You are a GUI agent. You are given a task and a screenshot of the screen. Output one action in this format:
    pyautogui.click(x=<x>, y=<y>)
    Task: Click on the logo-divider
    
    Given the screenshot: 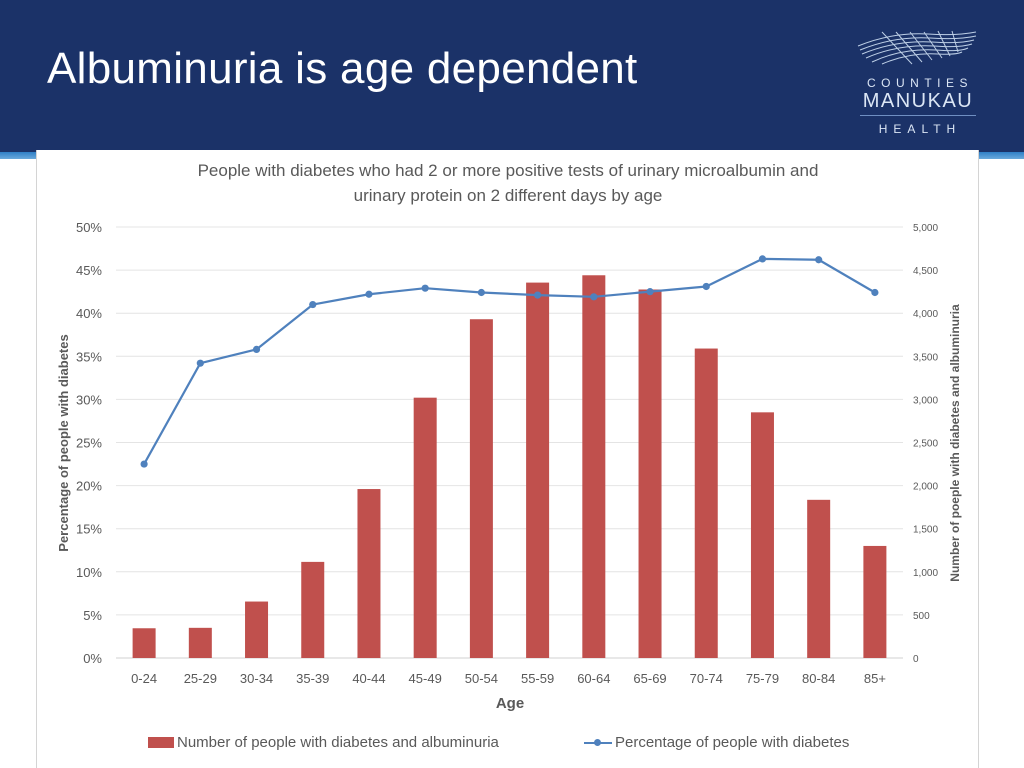 What is the action you would take?
    pyautogui.click(x=918, y=115)
    